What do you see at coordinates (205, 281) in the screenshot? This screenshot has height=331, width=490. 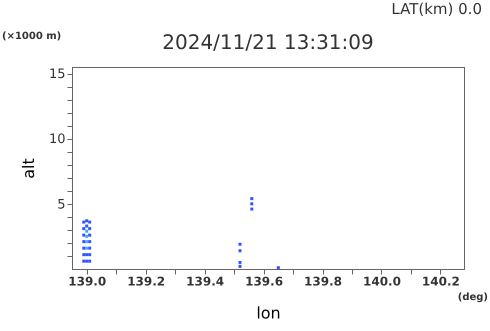 I see `x-tick-label: 139.4` at bounding box center [205, 281].